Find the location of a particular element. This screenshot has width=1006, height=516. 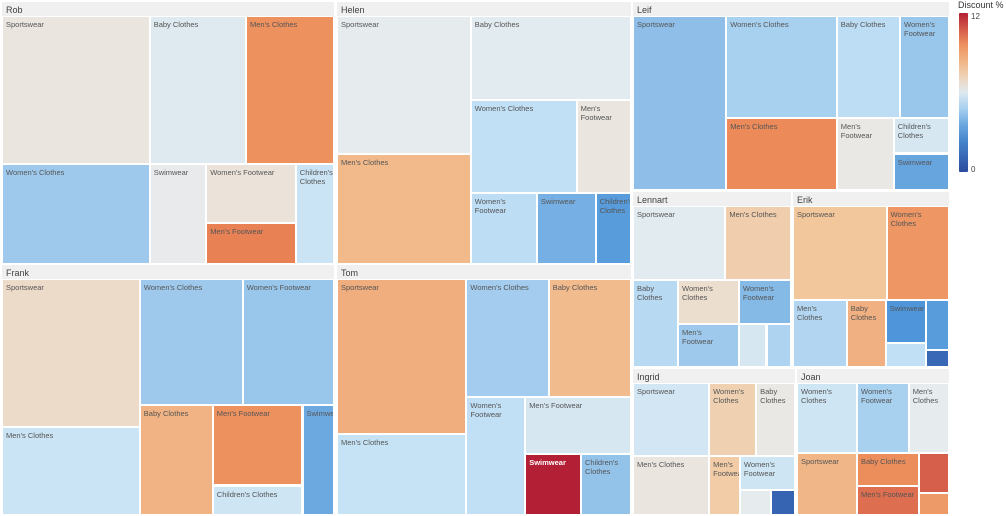

legend-max-label: 12 is located at coordinates (975, 16).